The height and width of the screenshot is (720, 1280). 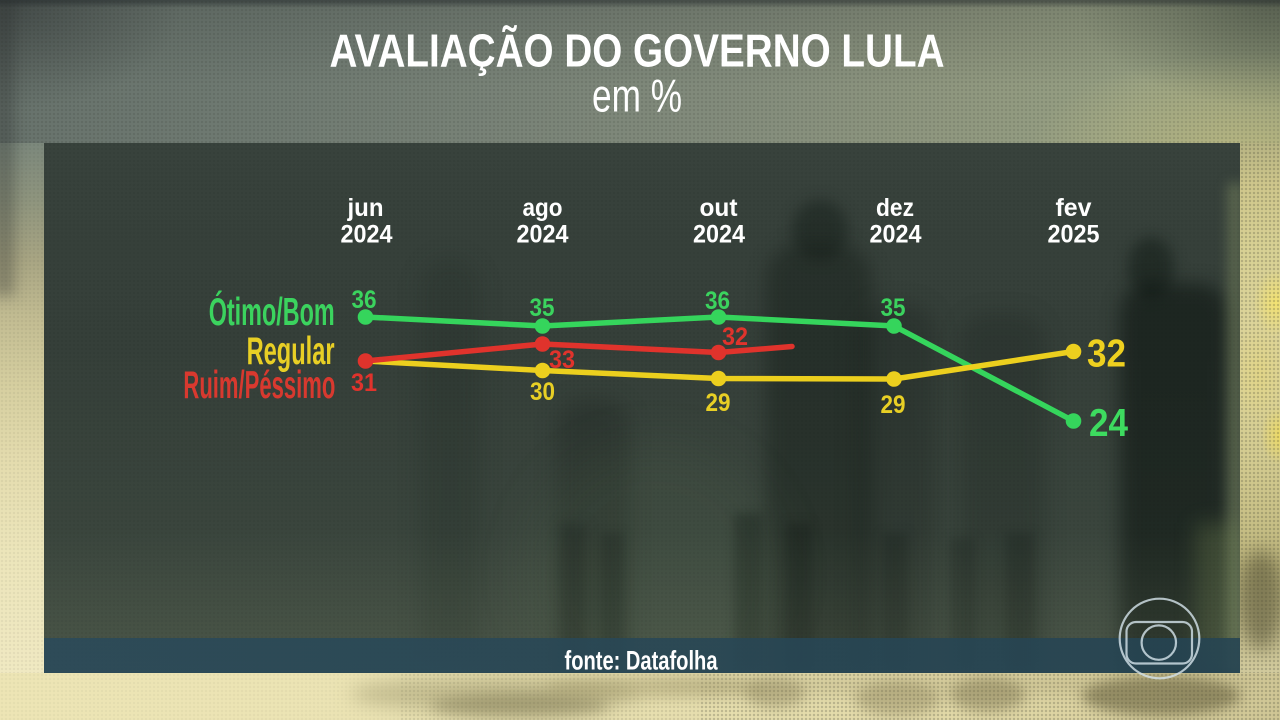 I want to click on svg-text: 33, so click(x=562, y=360).